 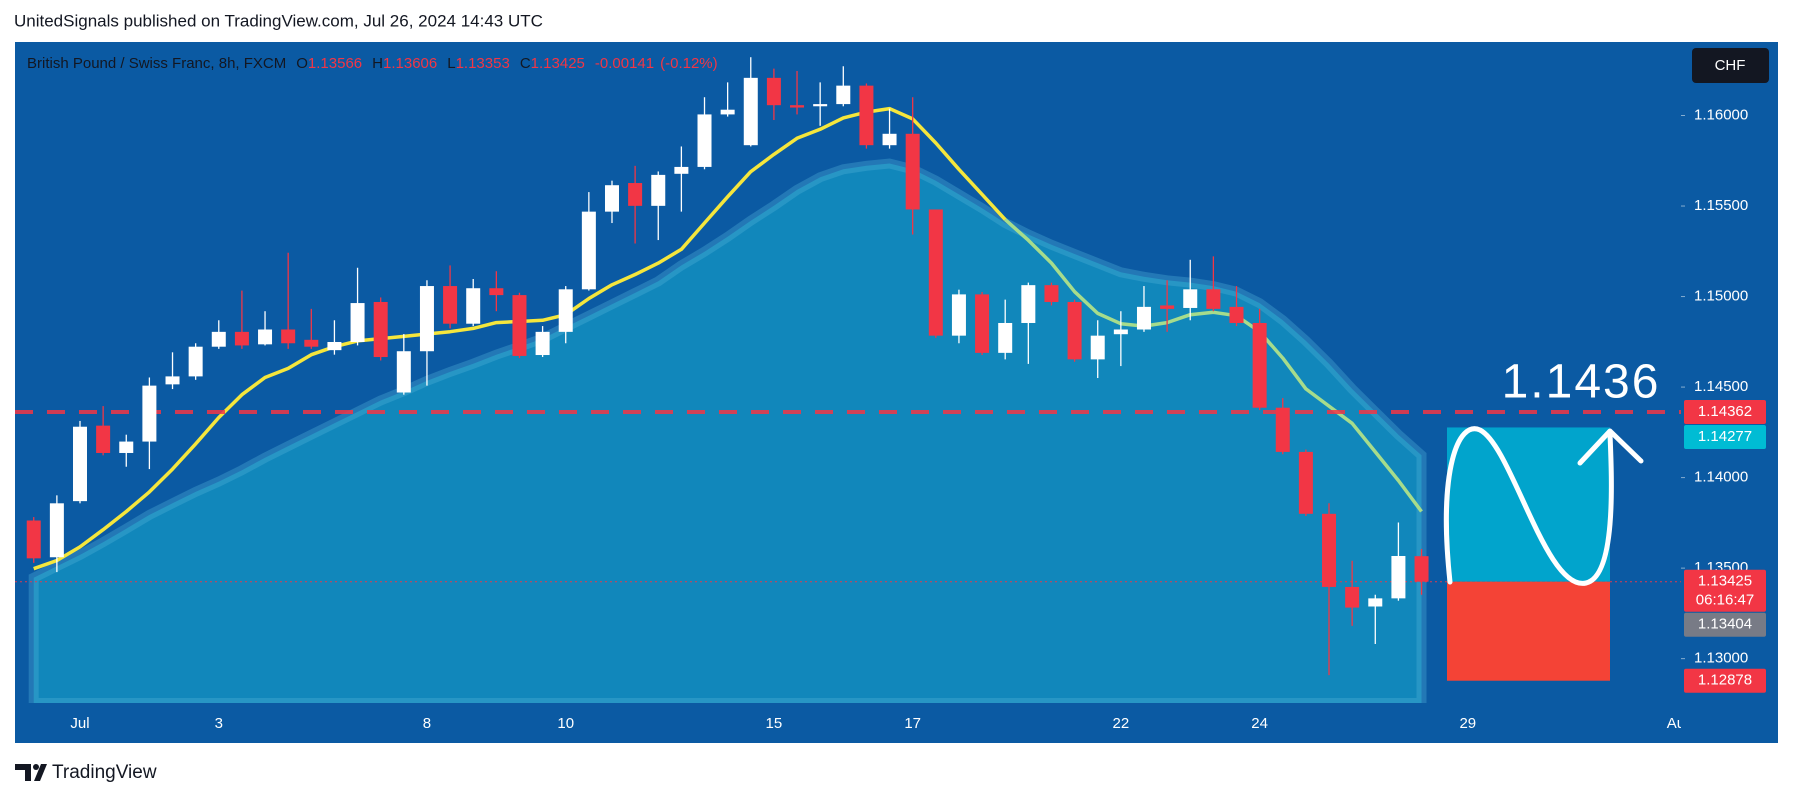 I want to click on currency-label: CHF, so click(x=1730, y=65).